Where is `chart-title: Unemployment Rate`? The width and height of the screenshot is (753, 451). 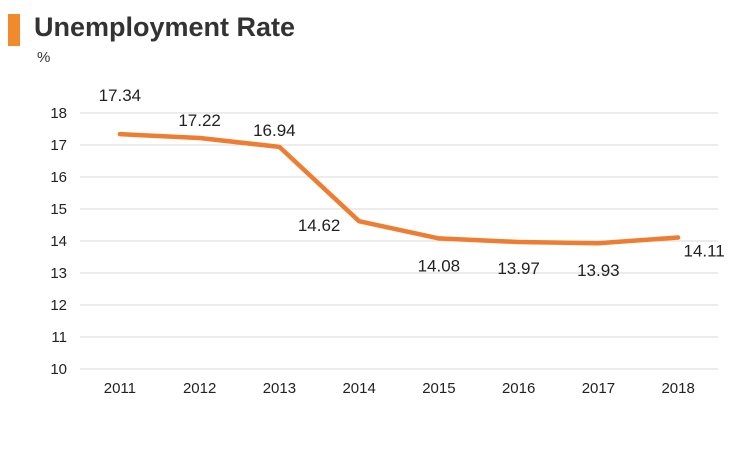
chart-title: Unemployment Rate is located at coordinates (165, 27).